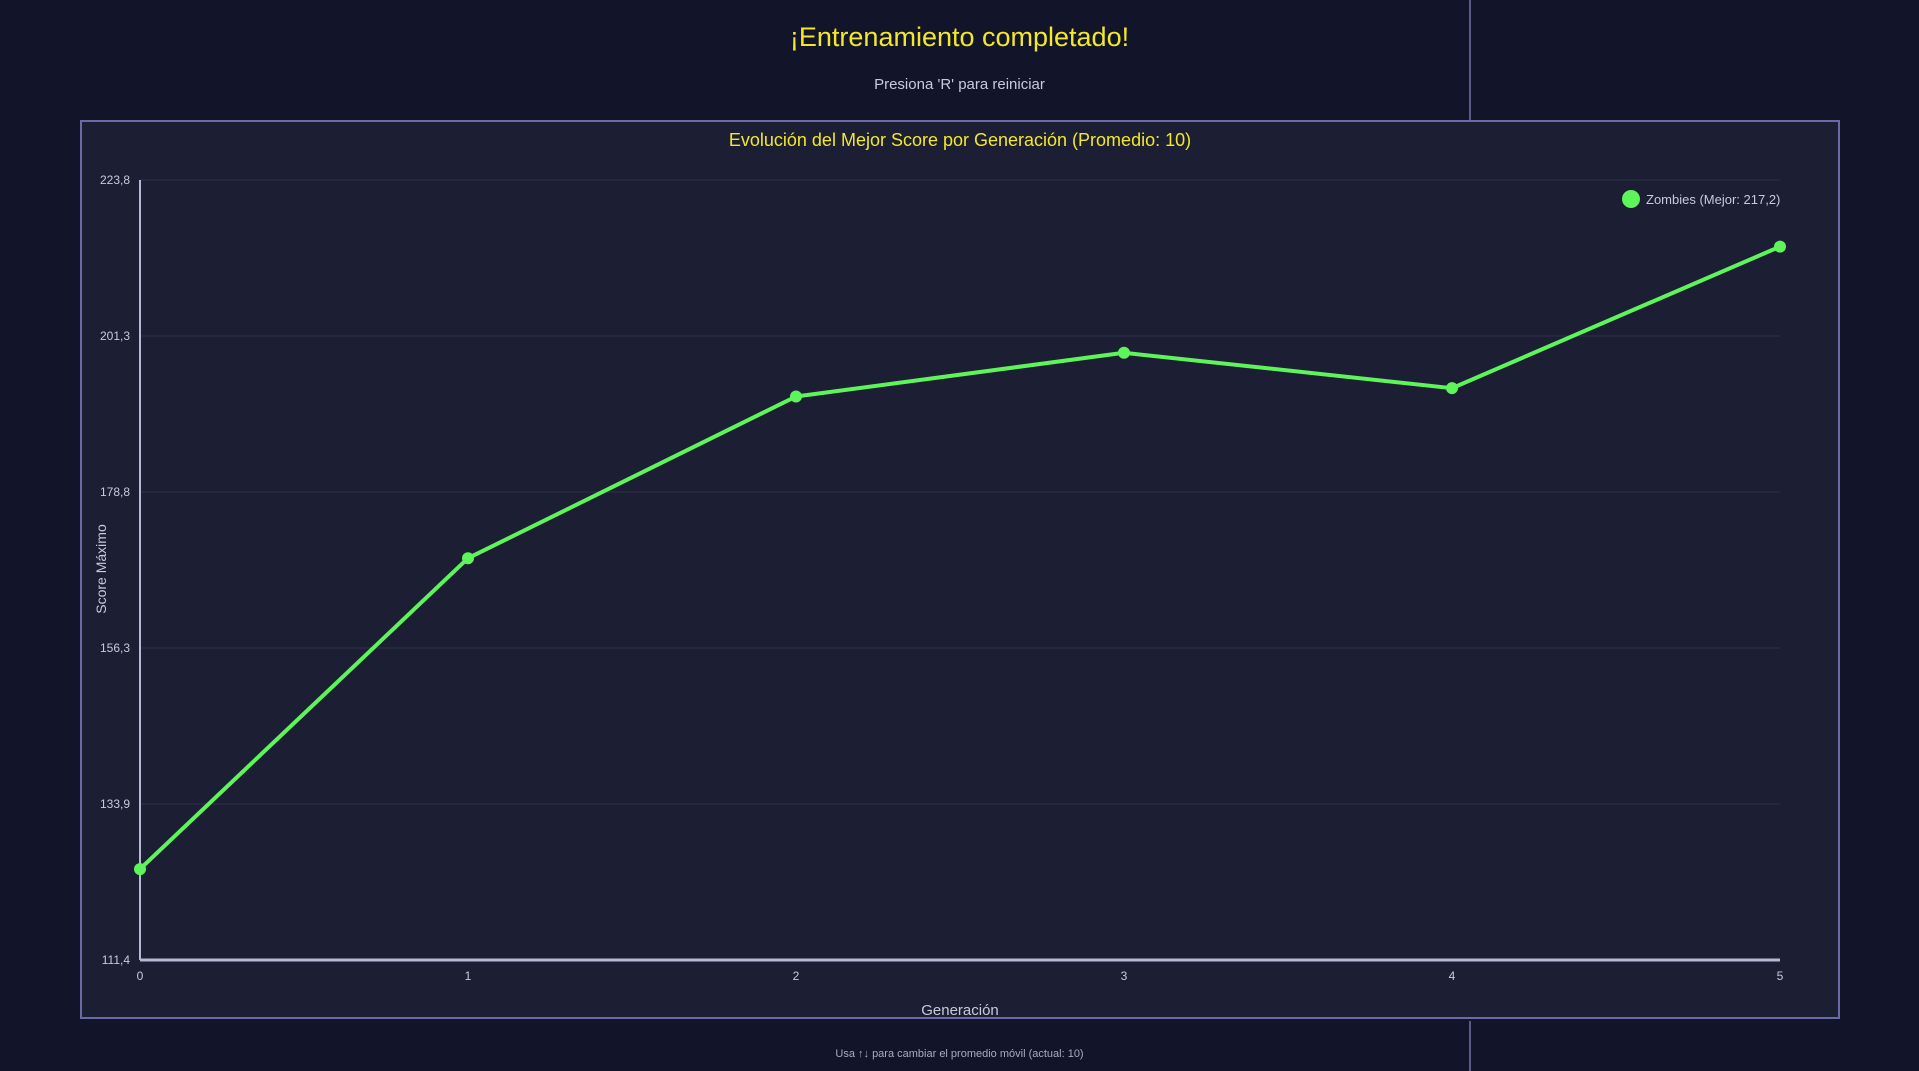  Describe the element at coordinates (140, 976) in the screenshot. I see `x-tick-label: 0` at that location.